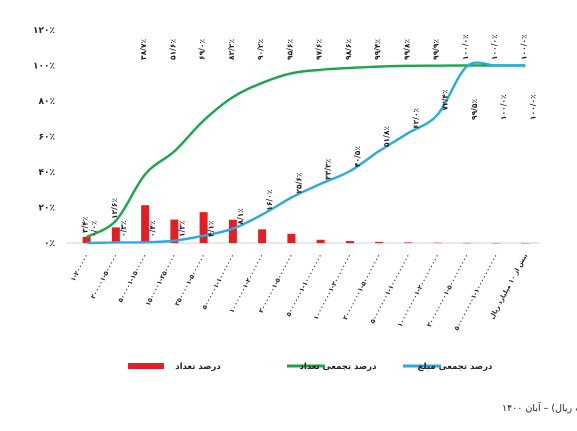 The height and width of the screenshot is (431, 577). What do you see at coordinates (445, 99) in the screenshot?
I see `label-cum-amount-13: ۷۲/۴٪` at bounding box center [445, 99].